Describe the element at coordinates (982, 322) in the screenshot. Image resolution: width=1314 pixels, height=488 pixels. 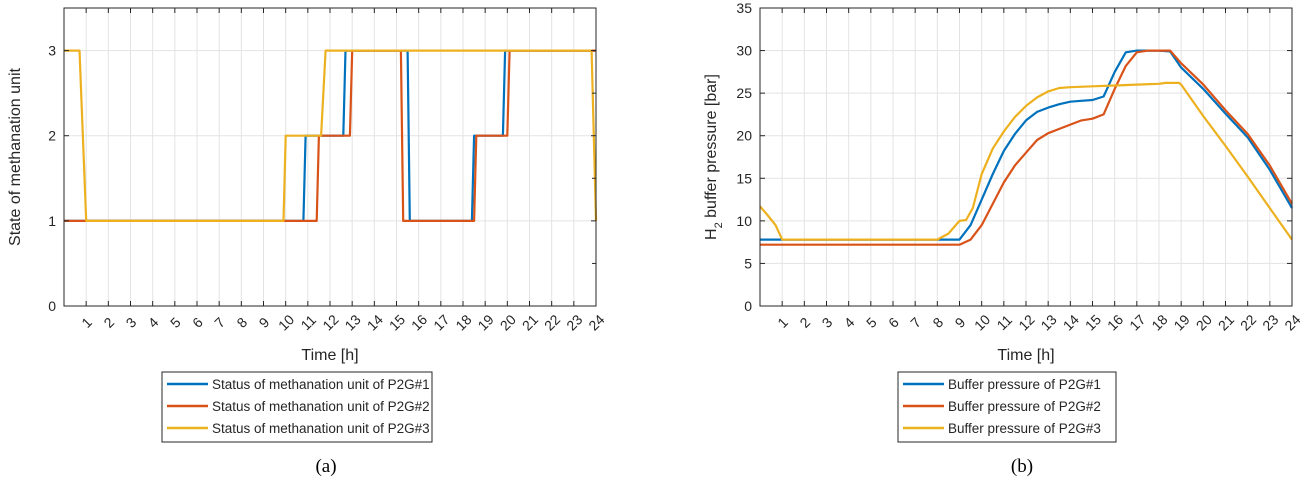
I see `chart-b-x-tick-label: 10` at that location.